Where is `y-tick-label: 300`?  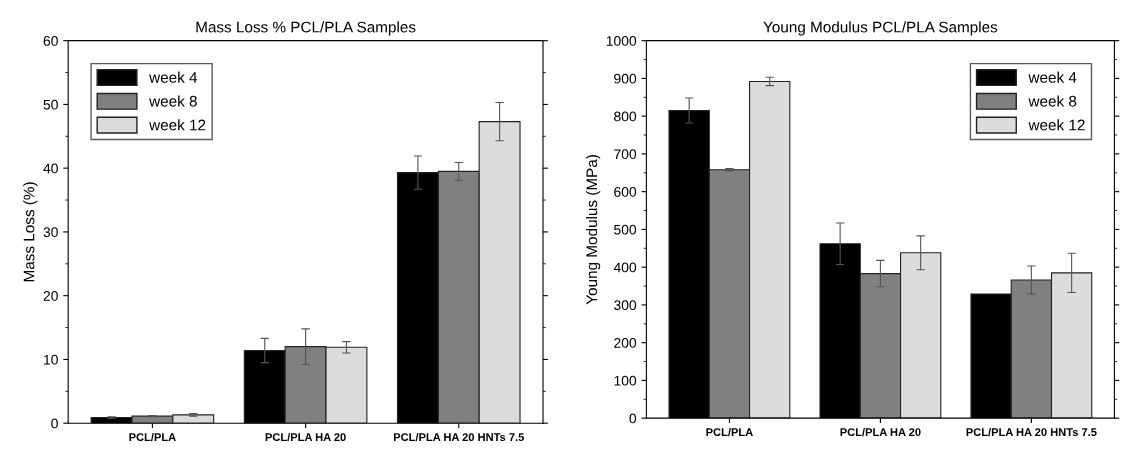 y-tick-label: 300 is located at coordinates (625, 305).